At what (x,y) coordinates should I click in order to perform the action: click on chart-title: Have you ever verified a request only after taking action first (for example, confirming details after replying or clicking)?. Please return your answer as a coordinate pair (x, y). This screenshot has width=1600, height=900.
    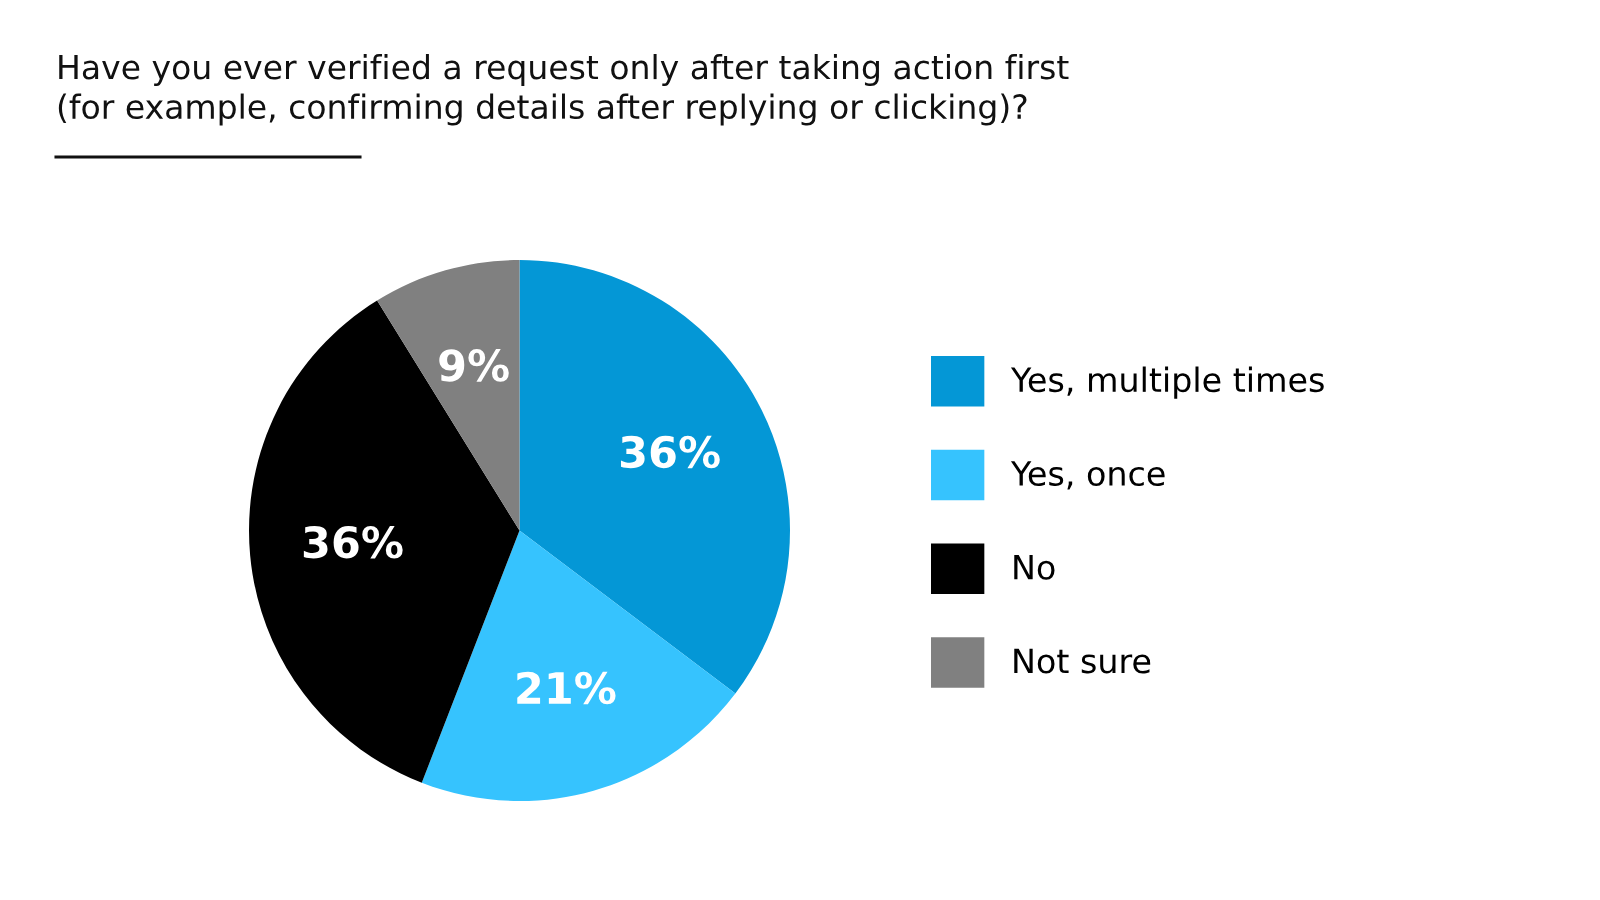
    Looking at the image, I should click on (563, 90).